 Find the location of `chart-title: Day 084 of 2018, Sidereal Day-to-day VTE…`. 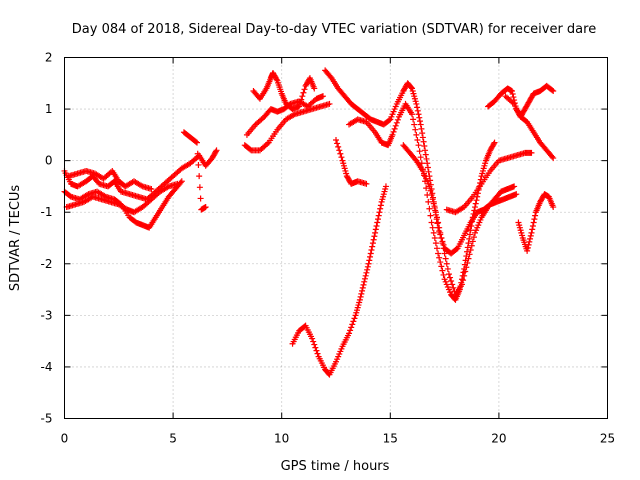

chart-title: Day 084 of 2018, Sidereal Day-to-day VTE… is located at coordinates (334, 29).